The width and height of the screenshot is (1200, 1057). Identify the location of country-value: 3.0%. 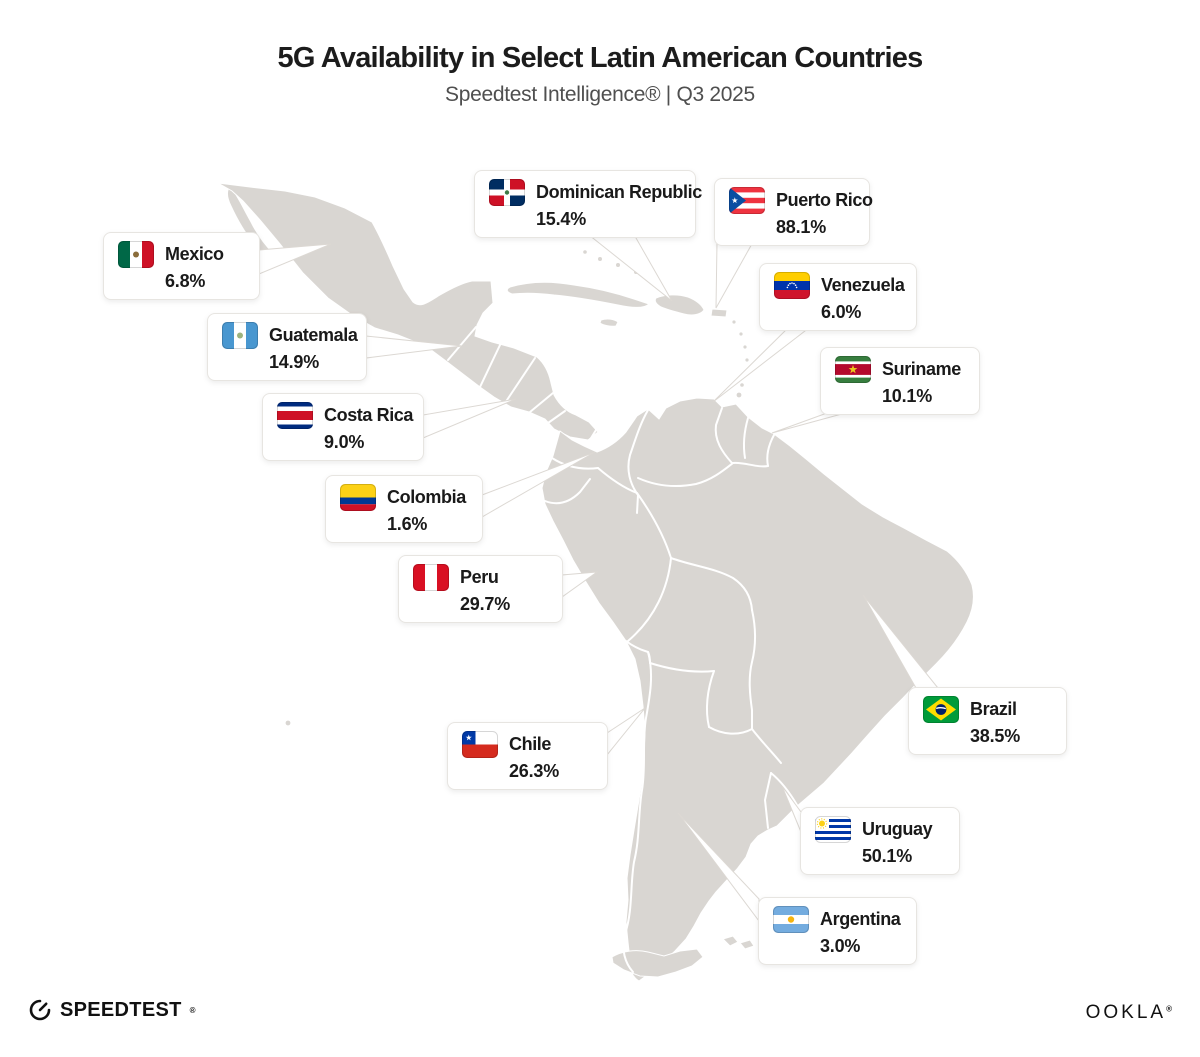
(840, 946).